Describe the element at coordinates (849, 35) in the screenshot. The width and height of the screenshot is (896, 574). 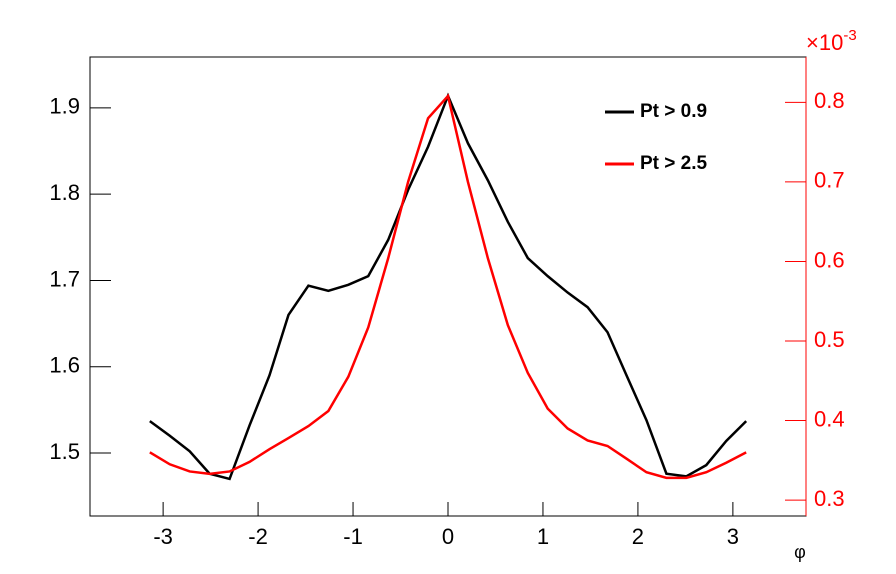
I see `y2-multiplier-exponent: -3` at that location.